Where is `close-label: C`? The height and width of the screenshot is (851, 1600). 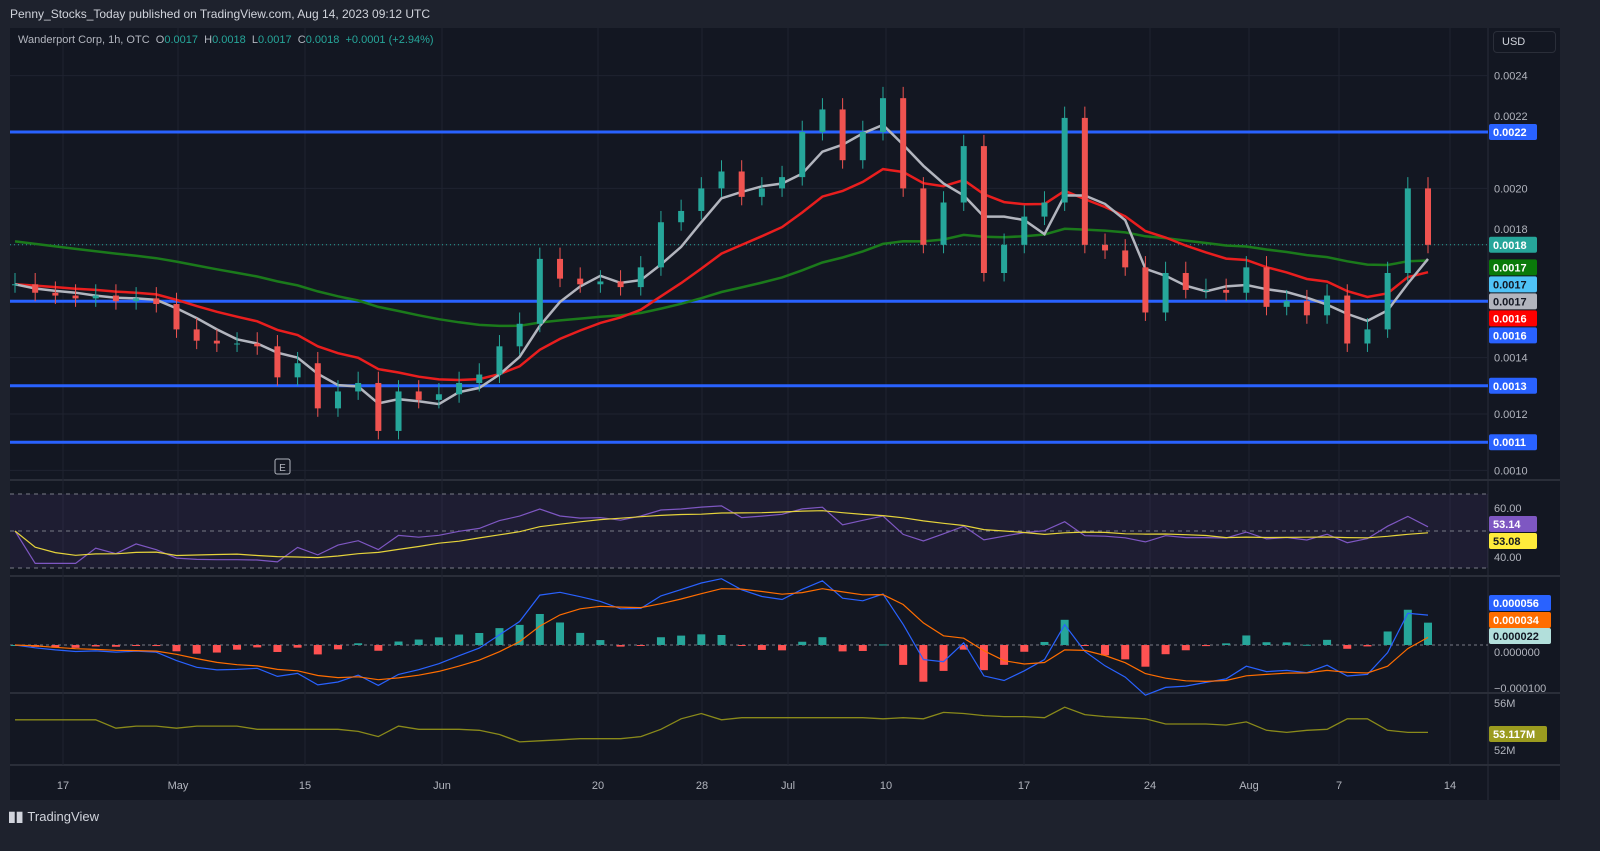 close-label: C is located at coordinates (301, 40).